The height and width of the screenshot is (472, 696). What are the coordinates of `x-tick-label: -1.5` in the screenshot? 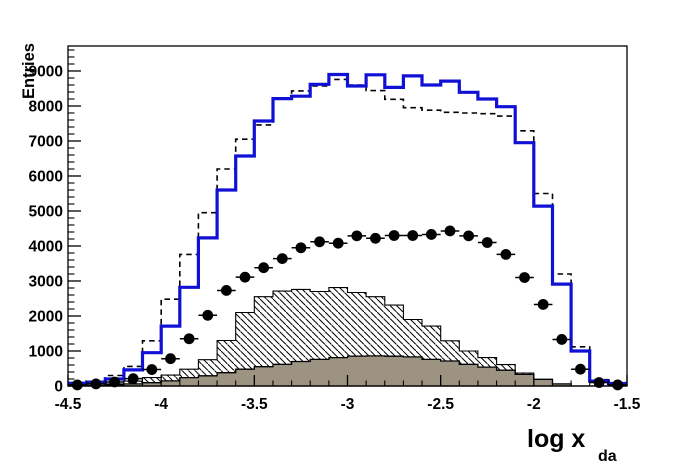 It's located at (627, 404).